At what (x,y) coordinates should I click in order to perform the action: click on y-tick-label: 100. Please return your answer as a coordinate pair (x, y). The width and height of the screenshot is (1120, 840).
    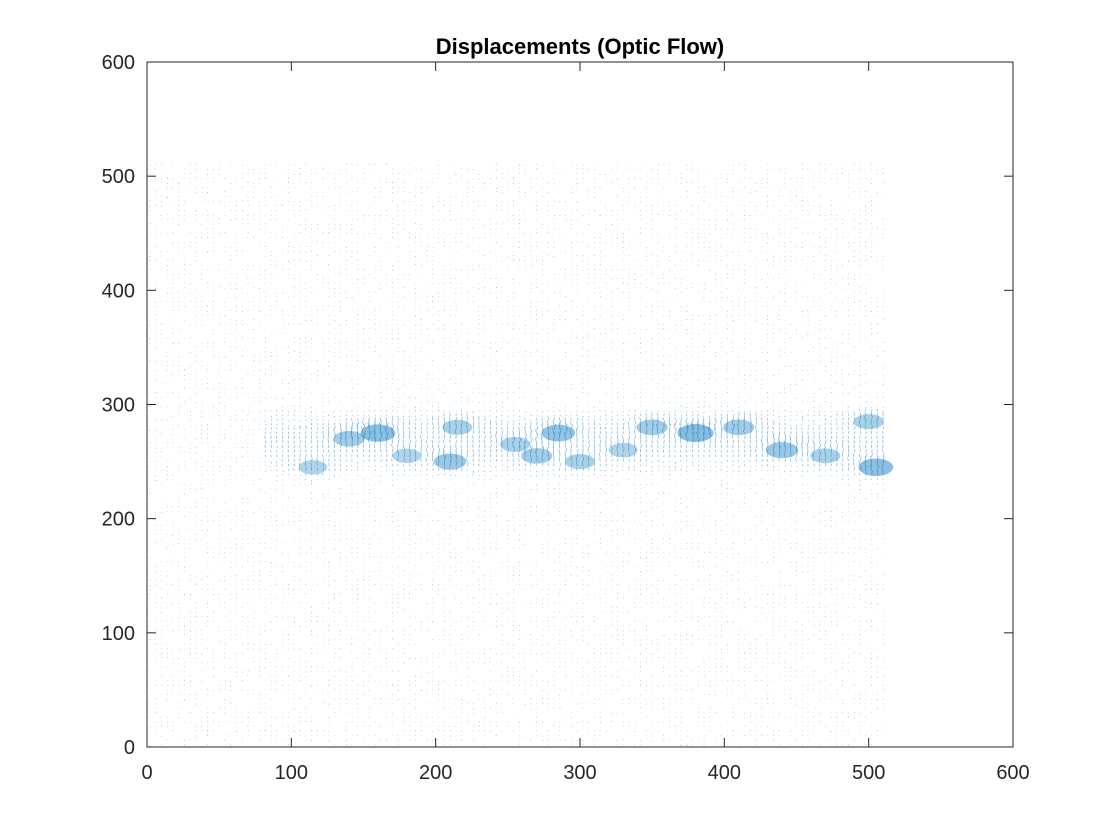
    Looking at the image, I should click on (118, 634).